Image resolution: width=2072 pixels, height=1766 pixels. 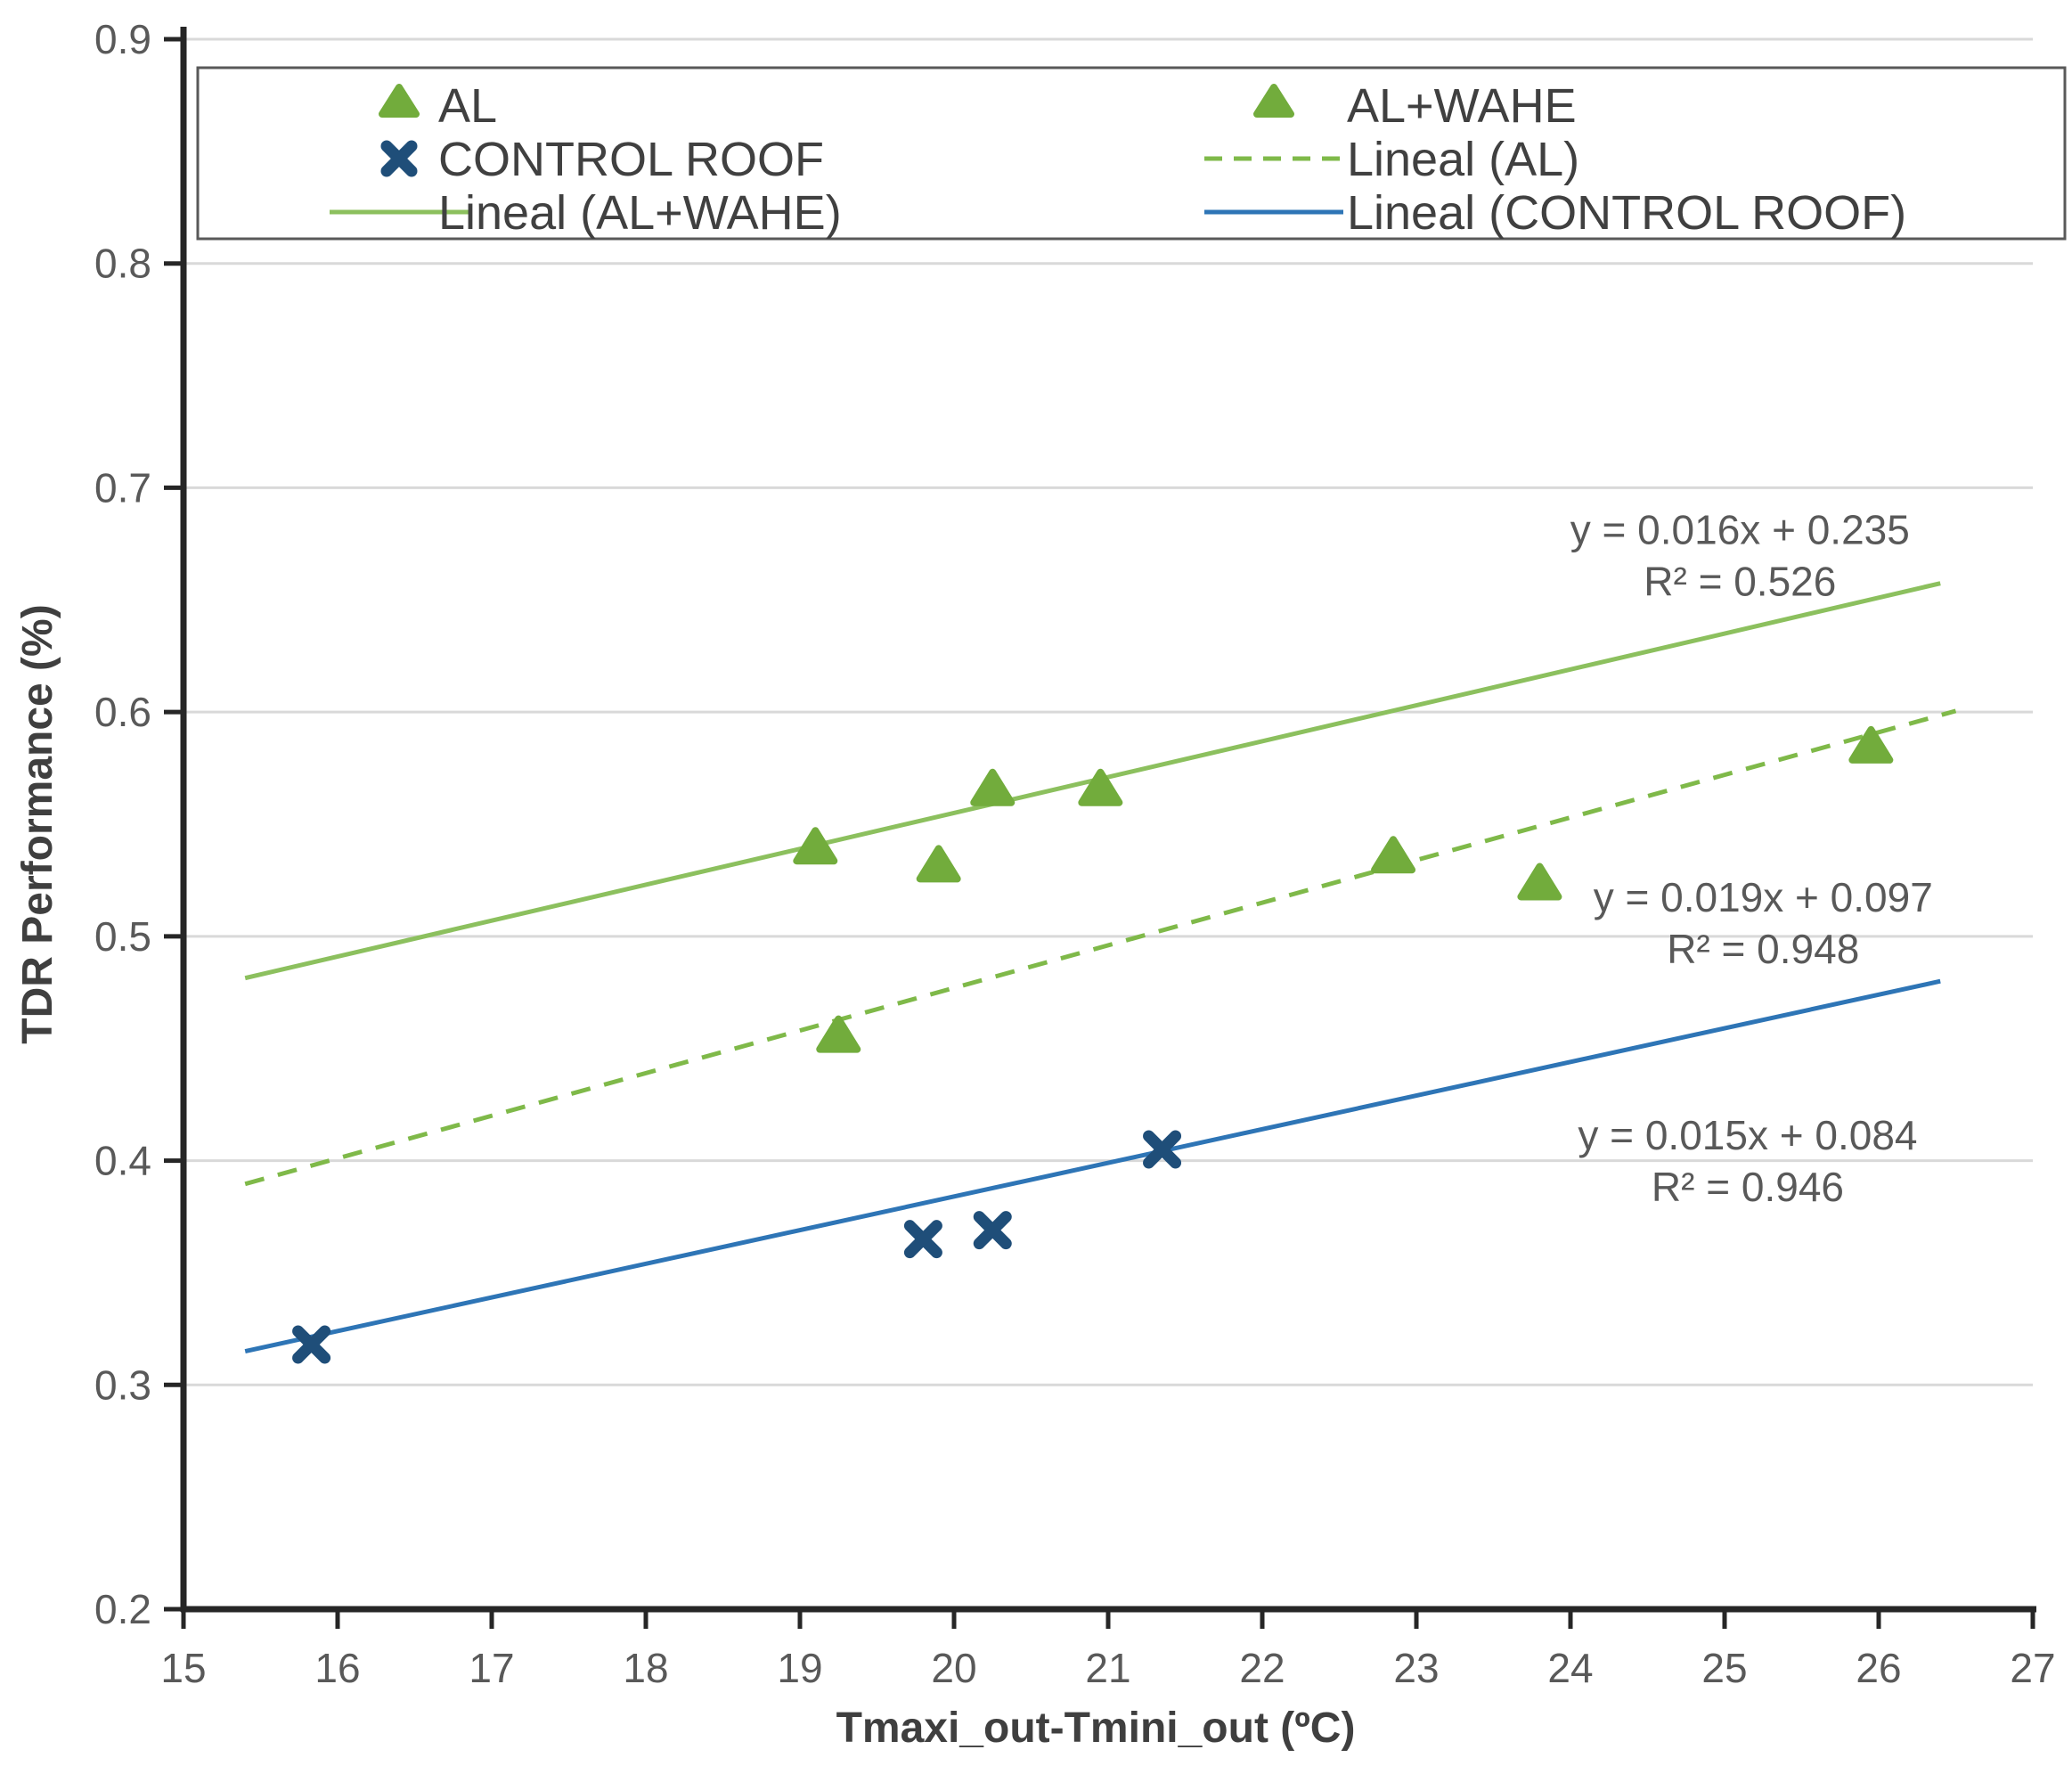 What do you see at coordinates (122, 1384) in the screenshot?
I see `y-tick-label: 0.3` at bounding box center [122, 1384].